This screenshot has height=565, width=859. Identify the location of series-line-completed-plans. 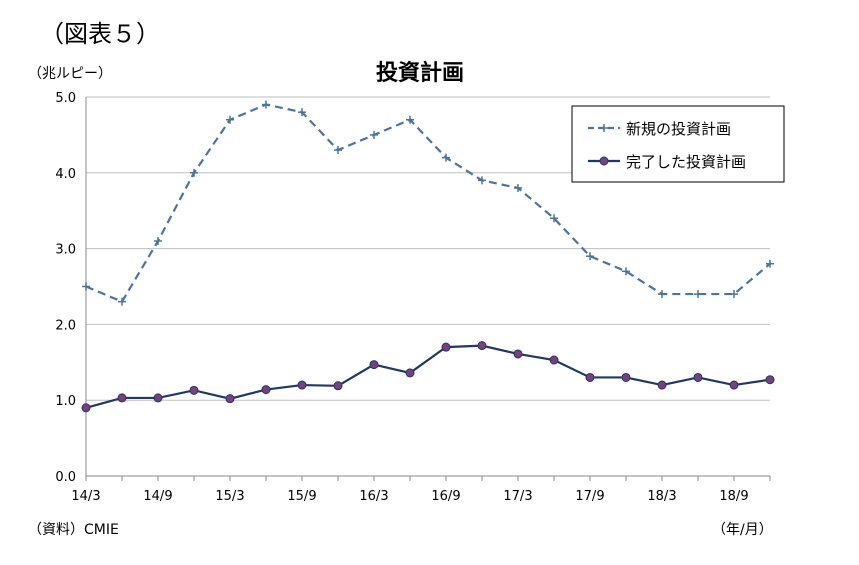
(428, 376).